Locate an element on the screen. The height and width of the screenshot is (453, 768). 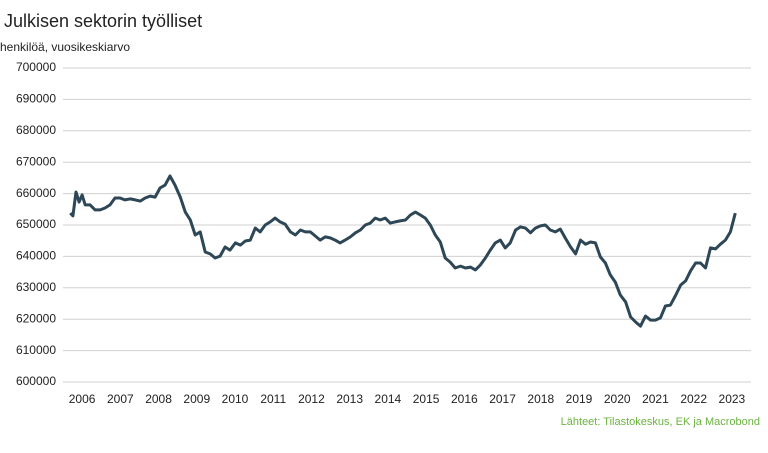
y-tick-label: 640000 is located at coordinates (36, 256).